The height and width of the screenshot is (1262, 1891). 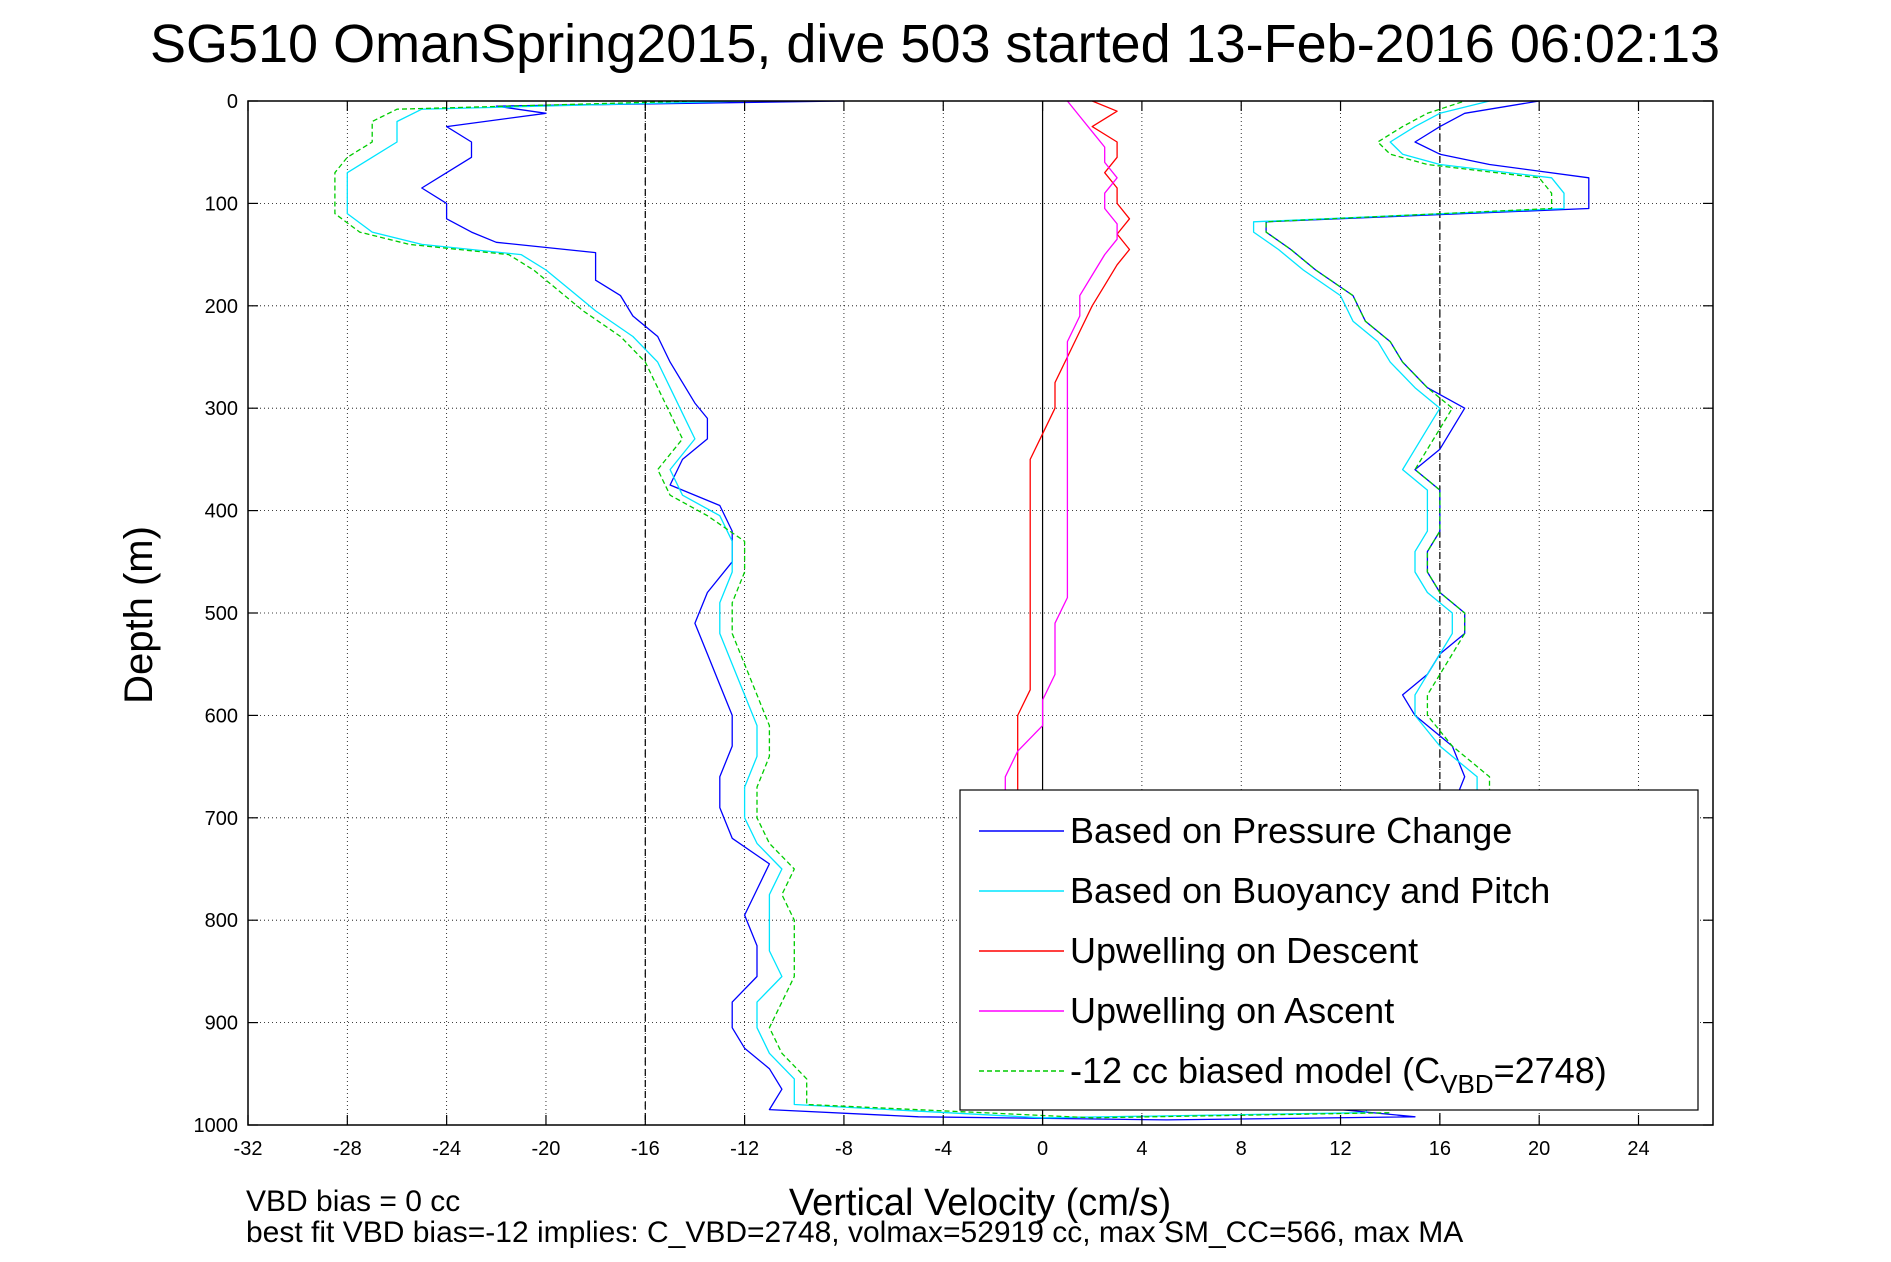 What do you see at coordinates (1141, 1149) in the screenshot?
I see `x-tick-label: 4` at bounding box center [1141, 1149].